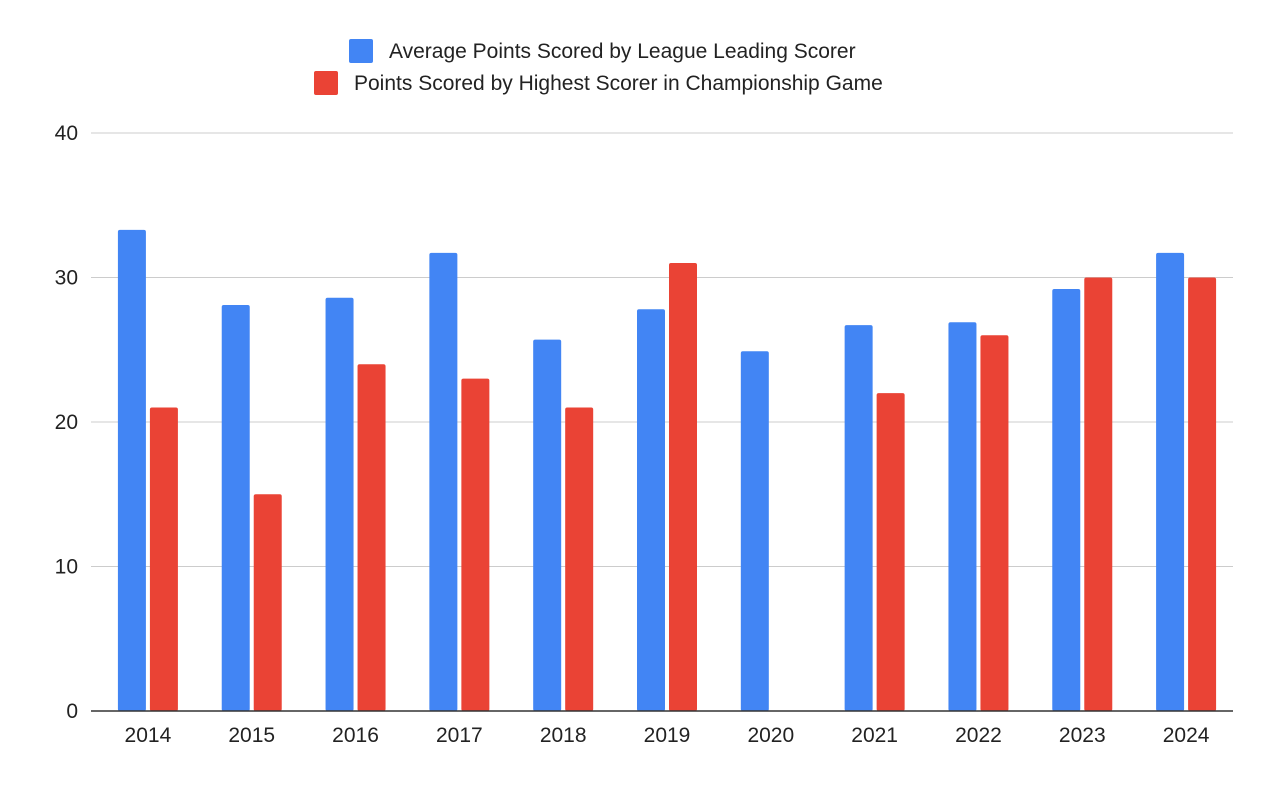 This screenshot has height=786, width=1272. I want to click on x-tick-label: 2016, so click(355, 735).